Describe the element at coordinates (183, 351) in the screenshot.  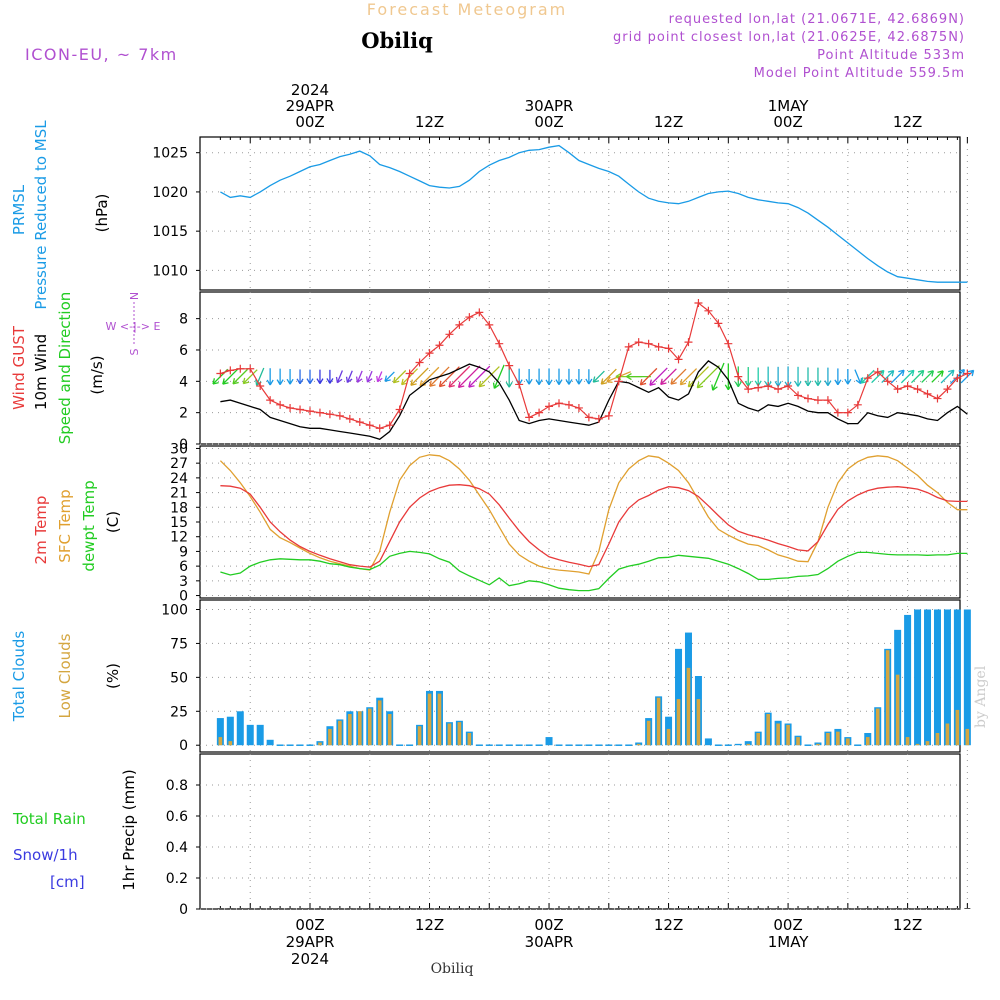
I see `y-tick-label-wind: 6` at that location.